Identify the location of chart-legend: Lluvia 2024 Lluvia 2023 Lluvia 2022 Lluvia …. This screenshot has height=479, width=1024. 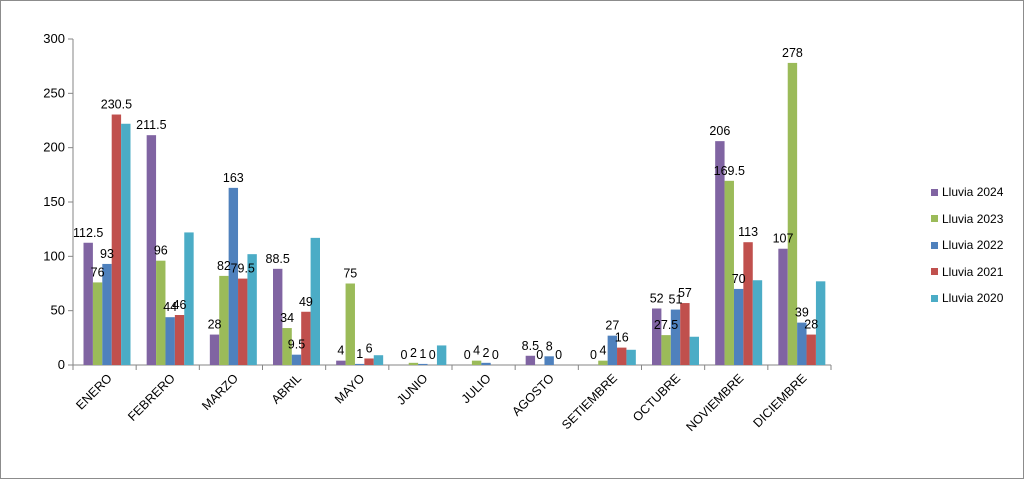
(976, 245).